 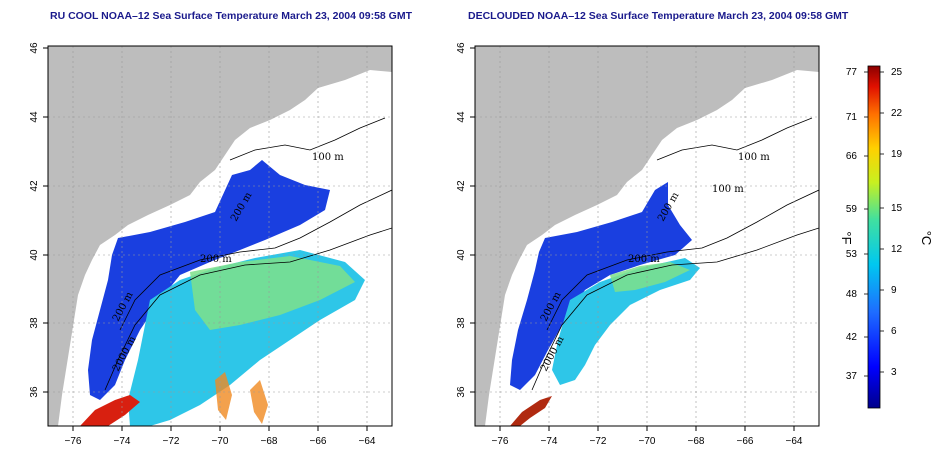 I want to click on colorbar-fahrenheit-label: °F, so click(x=846, y=237).